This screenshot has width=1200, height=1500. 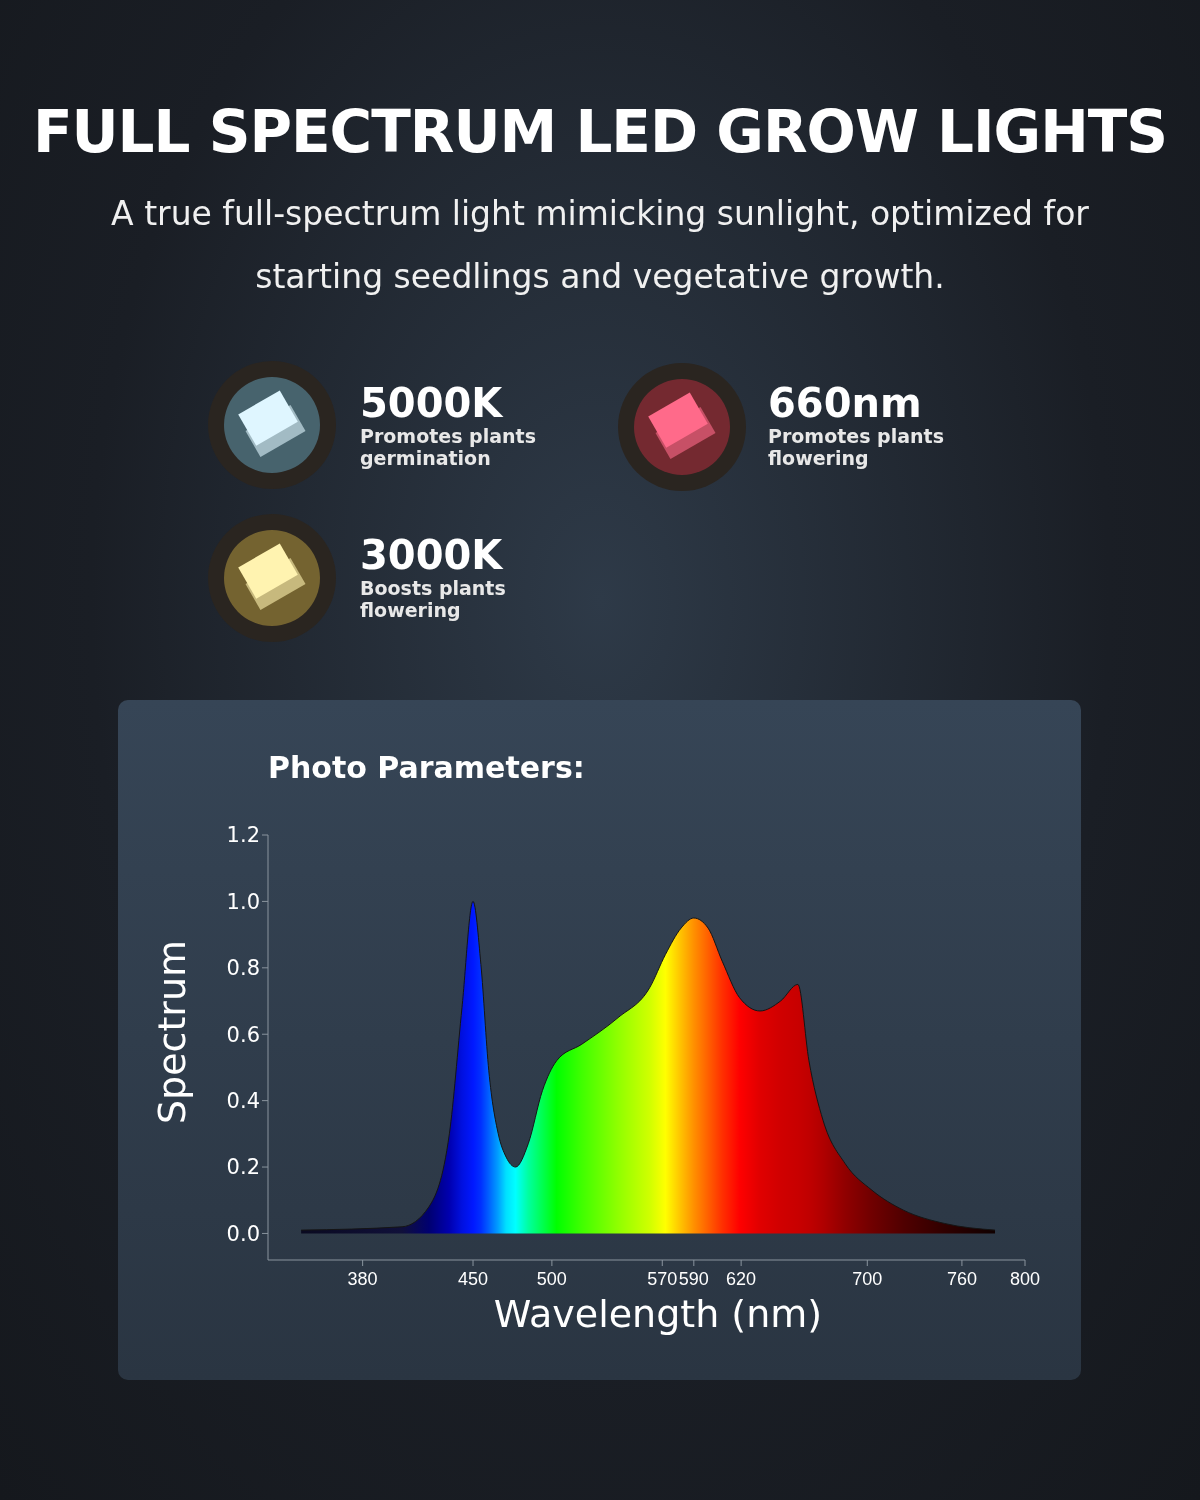 What do you see at coordinates (600, 132) in the screenshot?
I see `chart-title: FULL SPECTRUM LED GROW LIGHTS` at bounding box center [600, 132].